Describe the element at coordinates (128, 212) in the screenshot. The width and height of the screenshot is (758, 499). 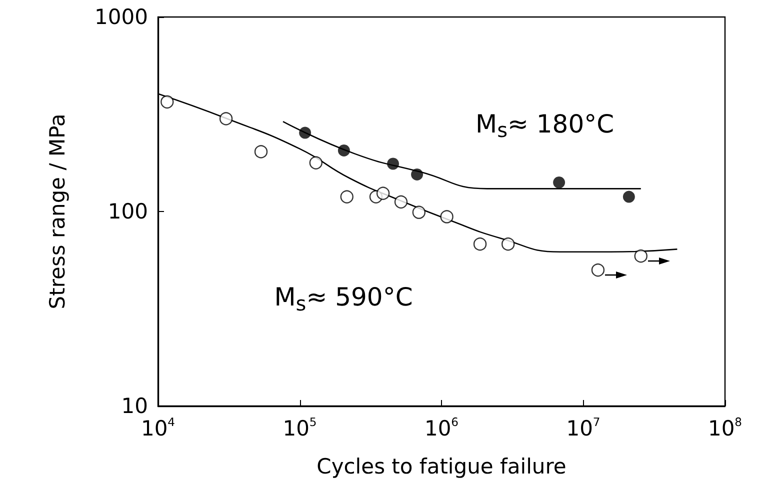
I see `y-tick-label: 100` at that location.